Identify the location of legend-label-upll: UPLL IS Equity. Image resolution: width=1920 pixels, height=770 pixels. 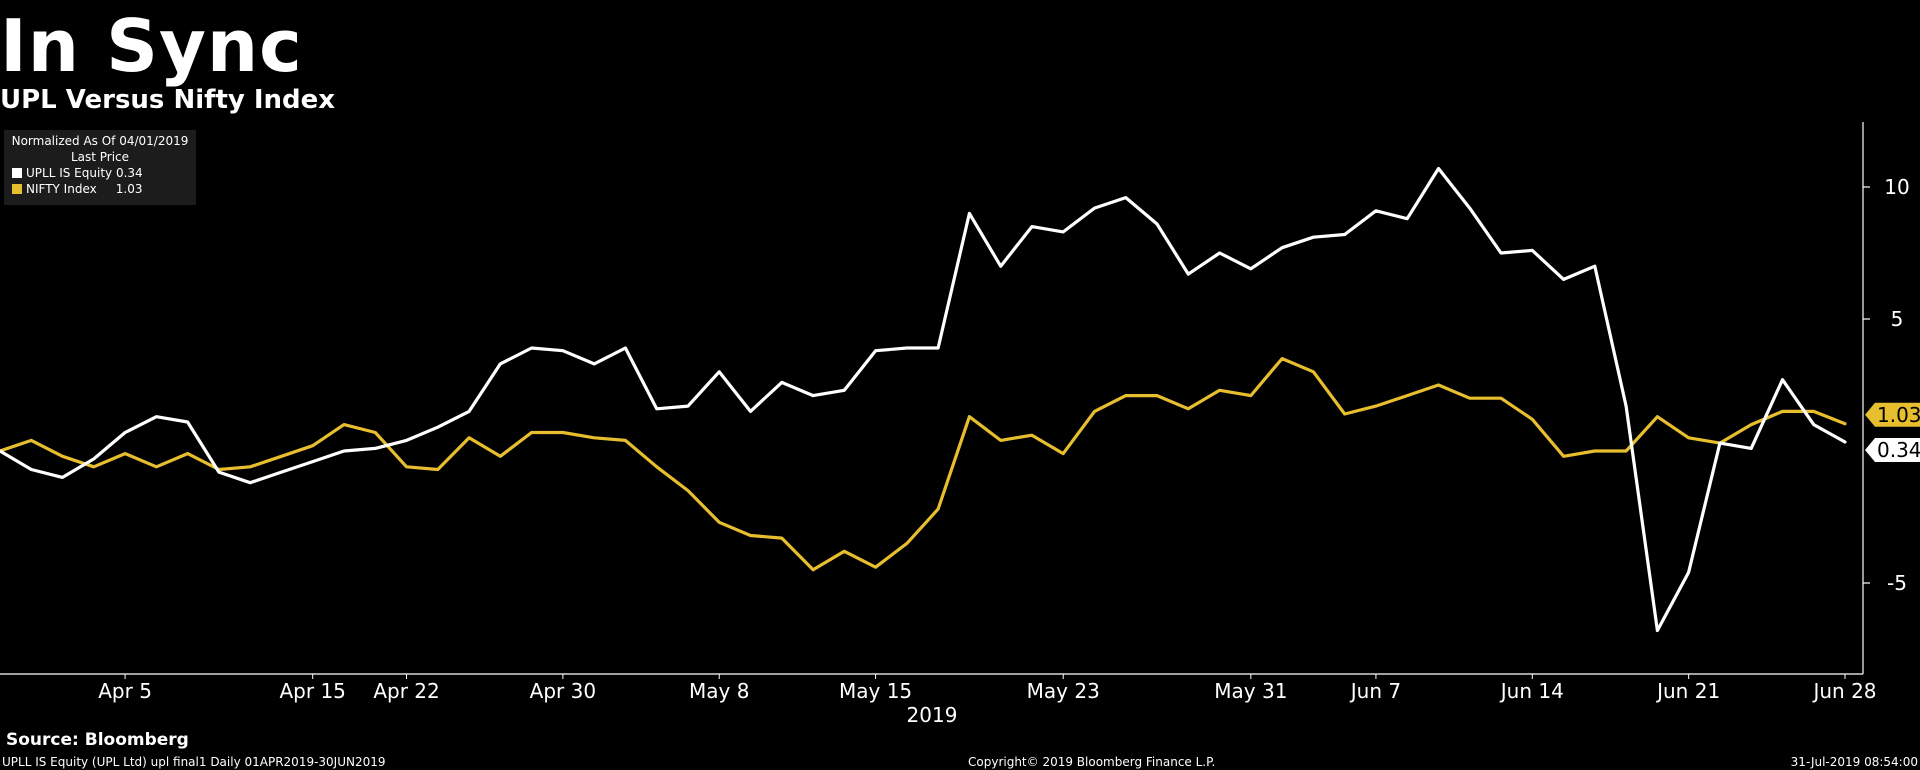
(69, 173).